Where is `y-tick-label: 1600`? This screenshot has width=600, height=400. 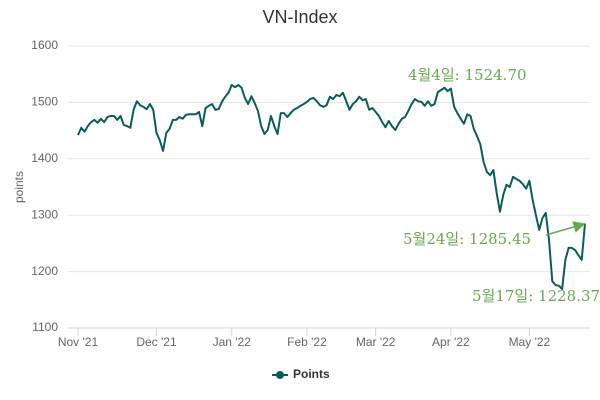
y-tick-label: 1600 is located at coordinates (44, 45).